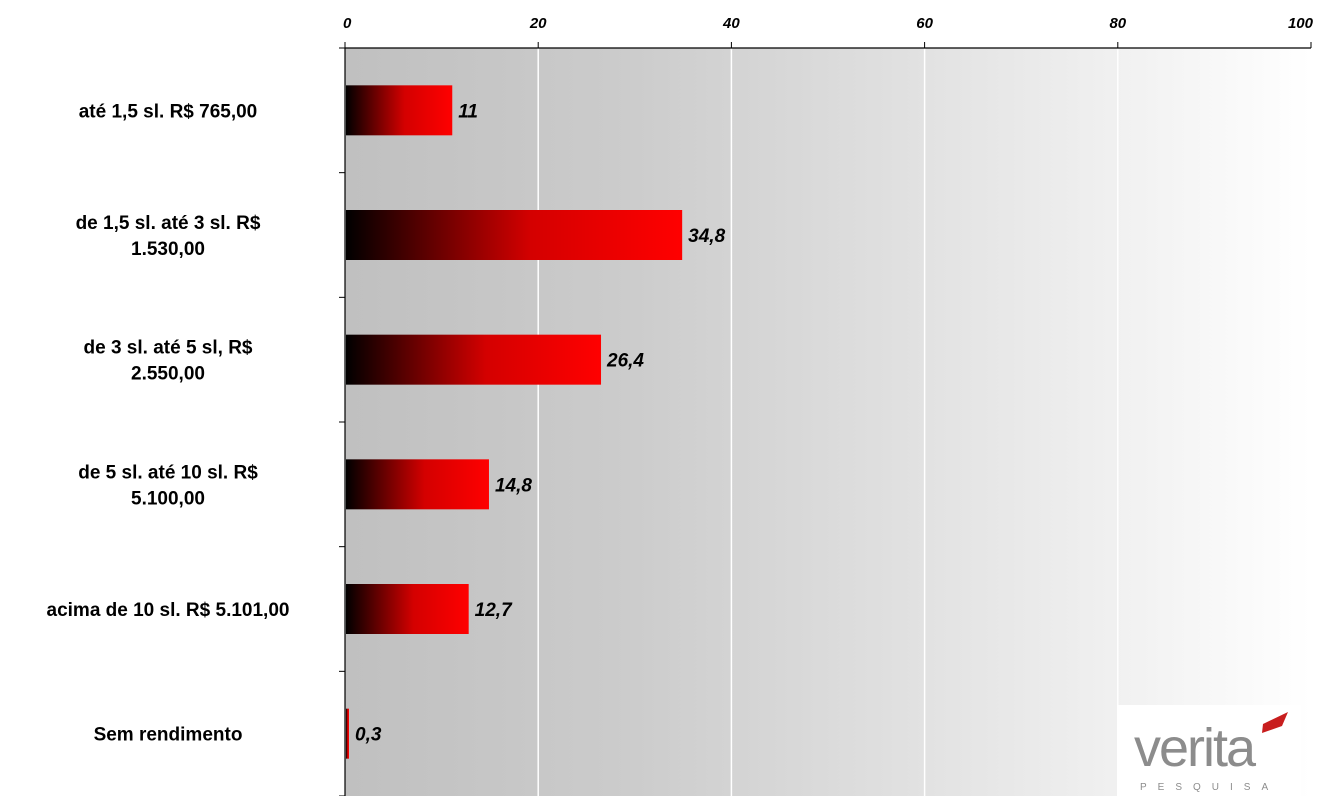  What do you see at coordinates (494, 610) in the screenshot?
I see `value-label-4: 12,7` at bounding box center [494, 610].